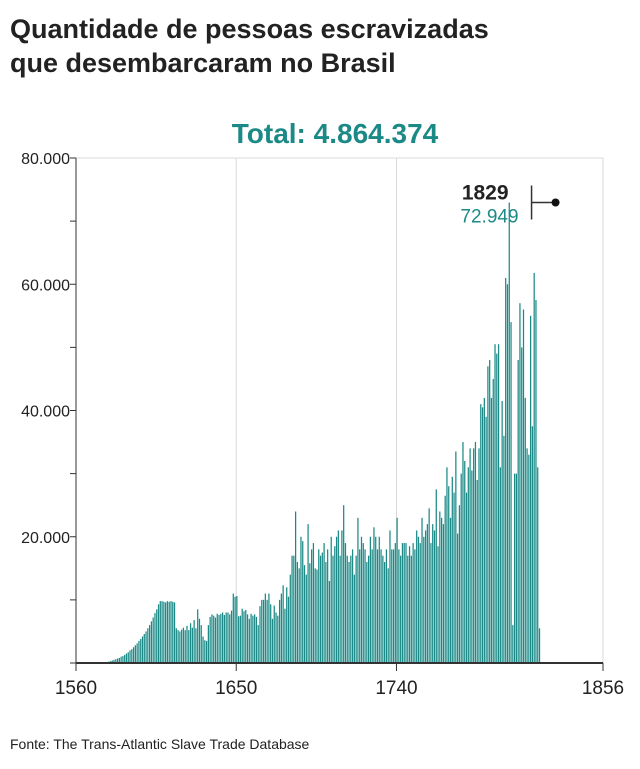 This screenshot has height=769, width=640. I want to click on x-tick-label: 1560, so click(76, 688).